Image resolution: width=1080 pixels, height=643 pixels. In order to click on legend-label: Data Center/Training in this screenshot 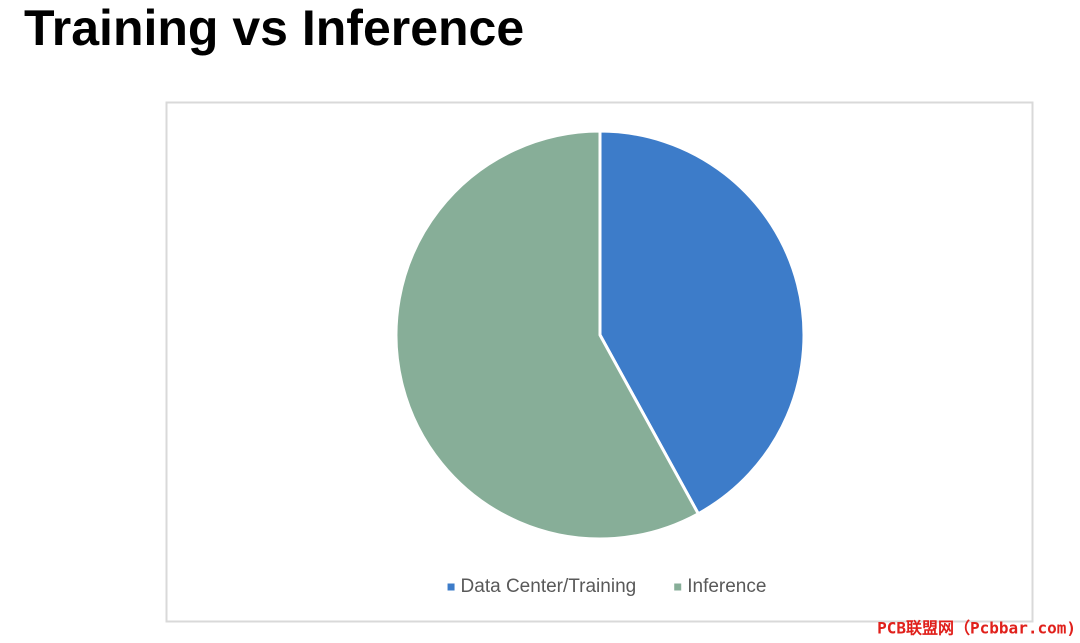, I will do `click(549, 586)`.